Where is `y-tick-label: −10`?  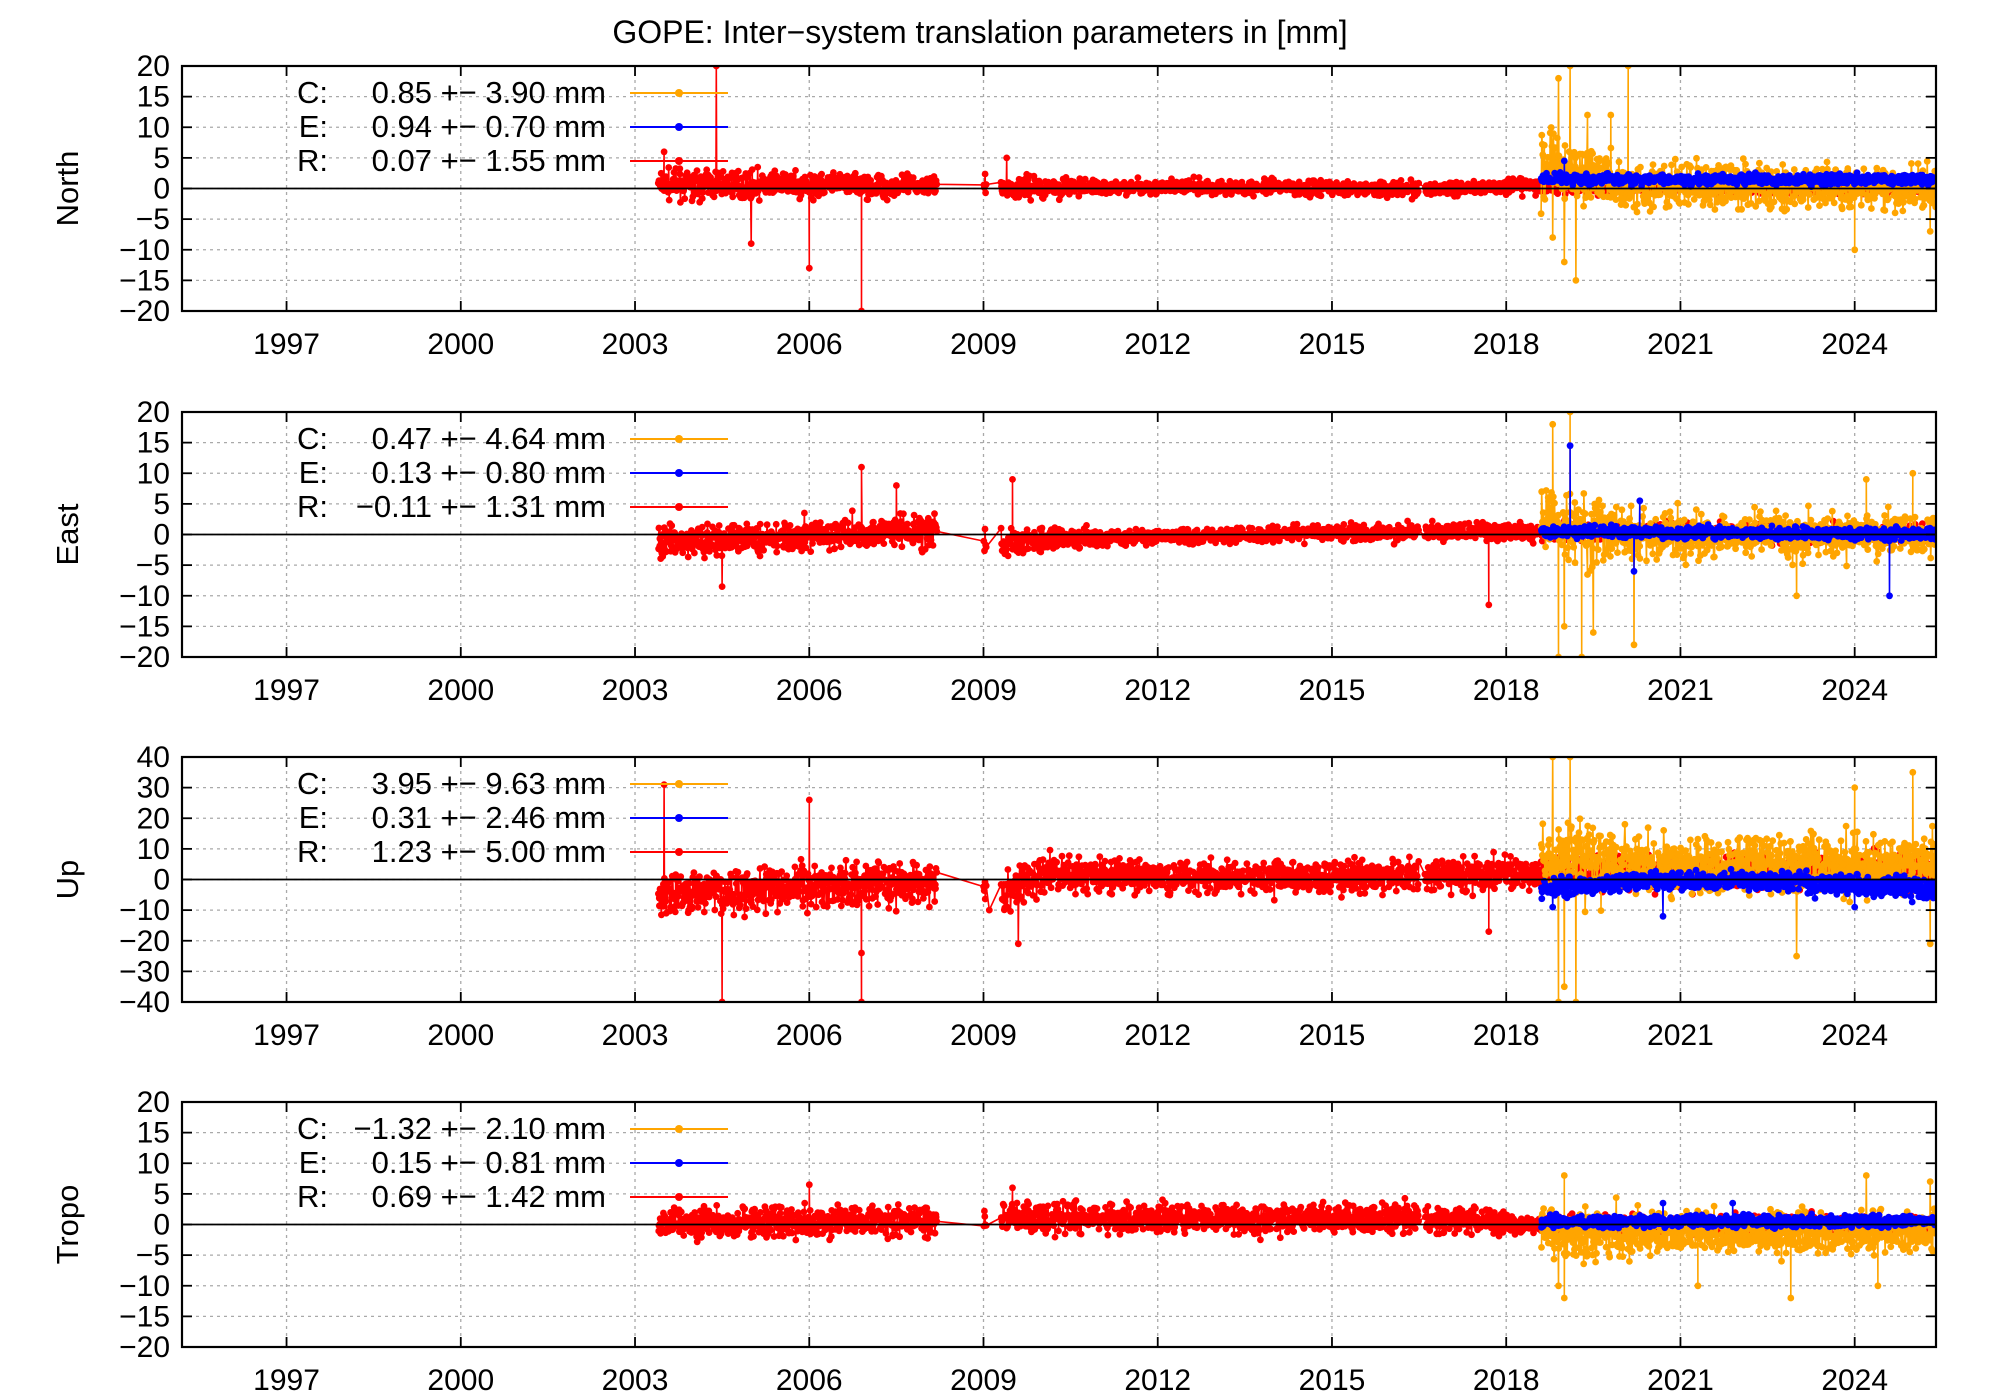 y-tick-label: −10 is located at coordinates (144, 250).